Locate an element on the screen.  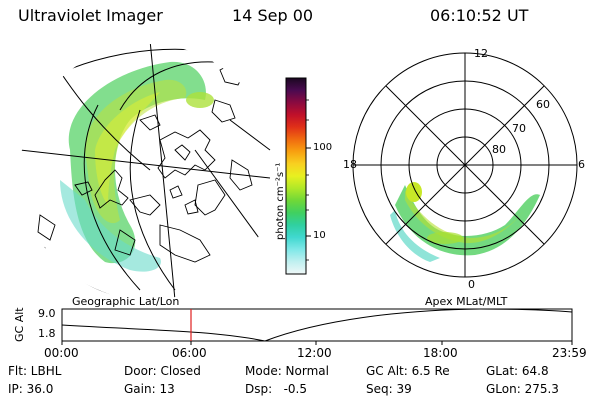
info-dsp: Dsp: -0.5 is located at coordinates (276, 389).